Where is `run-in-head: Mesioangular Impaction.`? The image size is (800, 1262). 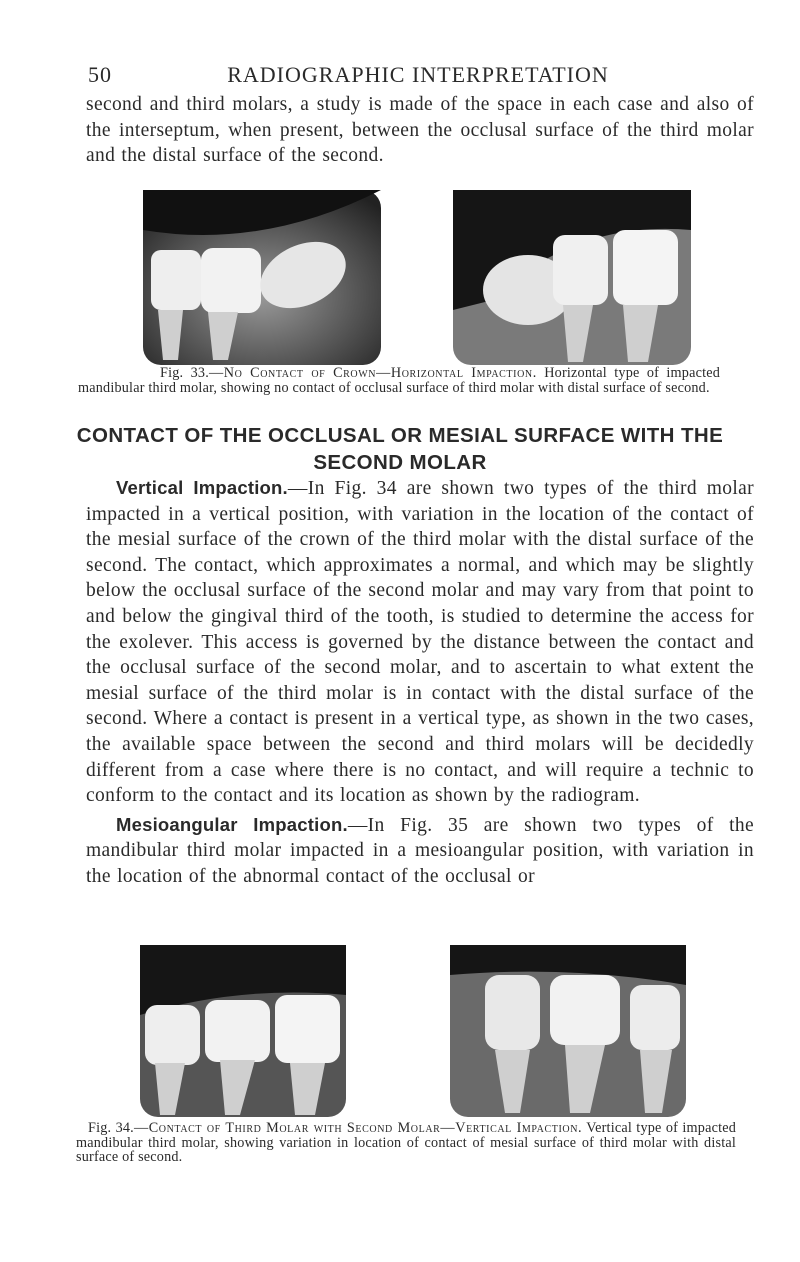 run-in-head: Mesioangular Impaction. is located at coordinates (232, 824).